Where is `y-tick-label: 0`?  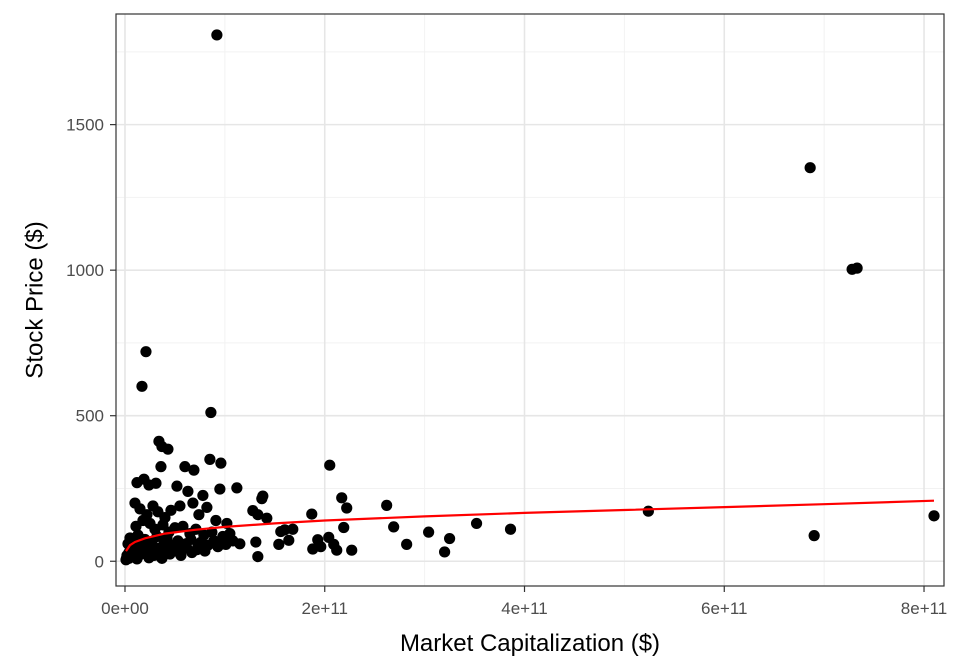
y-tick-label: 0 is located at coordinates (99, 561).